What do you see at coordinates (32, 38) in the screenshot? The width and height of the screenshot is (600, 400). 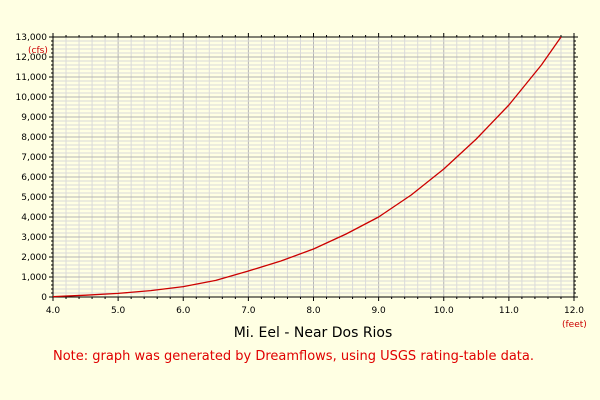 I see `y-tick-label: 13,000` at bounding box center [32, 38].